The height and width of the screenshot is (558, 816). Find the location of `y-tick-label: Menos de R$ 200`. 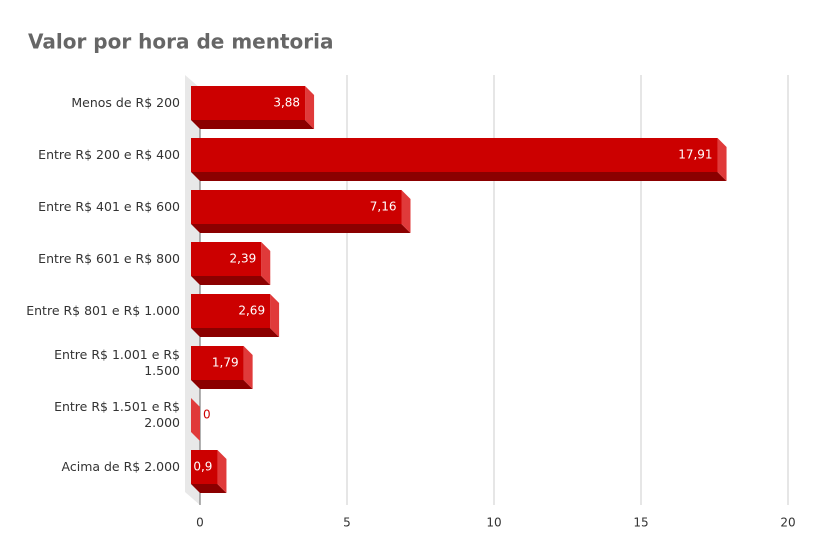

y-tick-label: Menos de R$ 200 is located at coordinates (125, 102).